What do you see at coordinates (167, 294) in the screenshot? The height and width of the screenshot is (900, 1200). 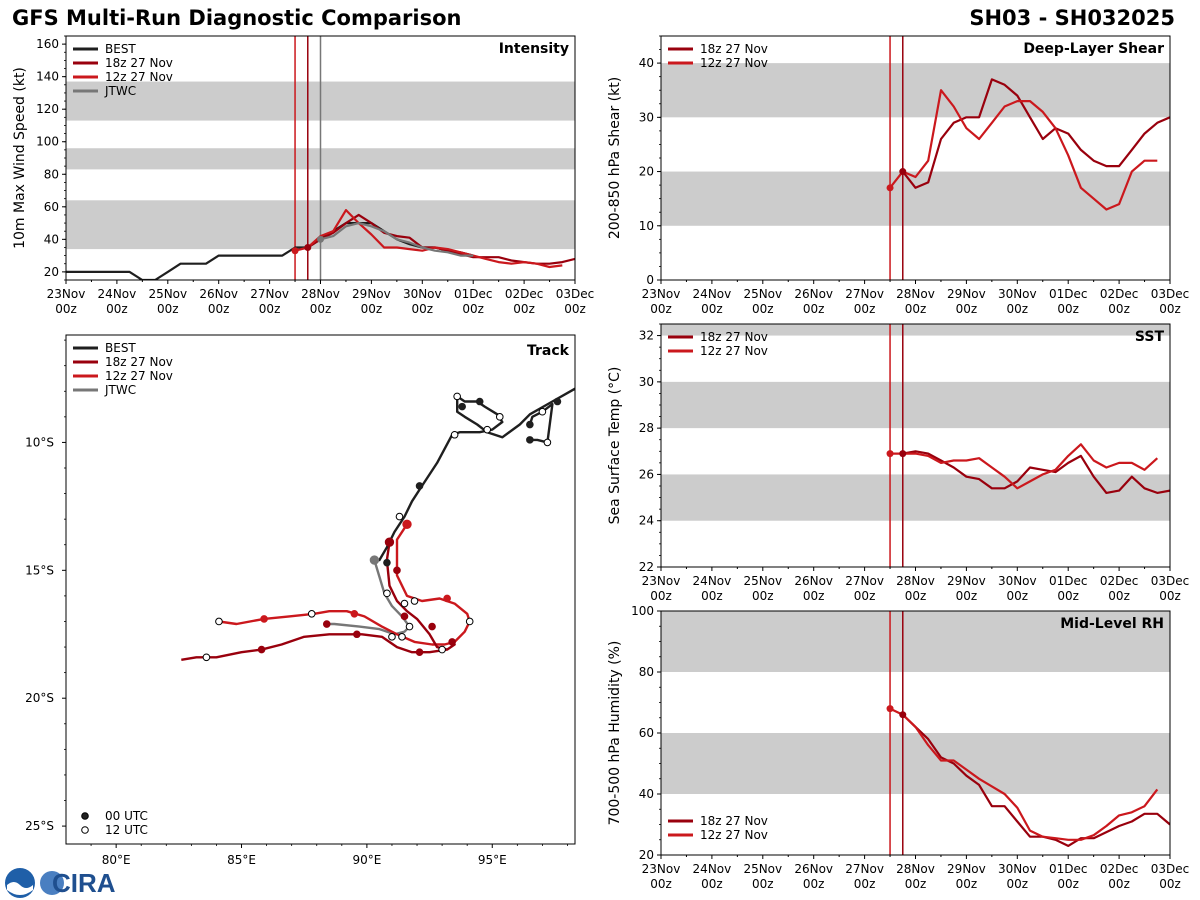 I see `intensity-x-tick-label: 25Nov` at bounding box center [167, 294].